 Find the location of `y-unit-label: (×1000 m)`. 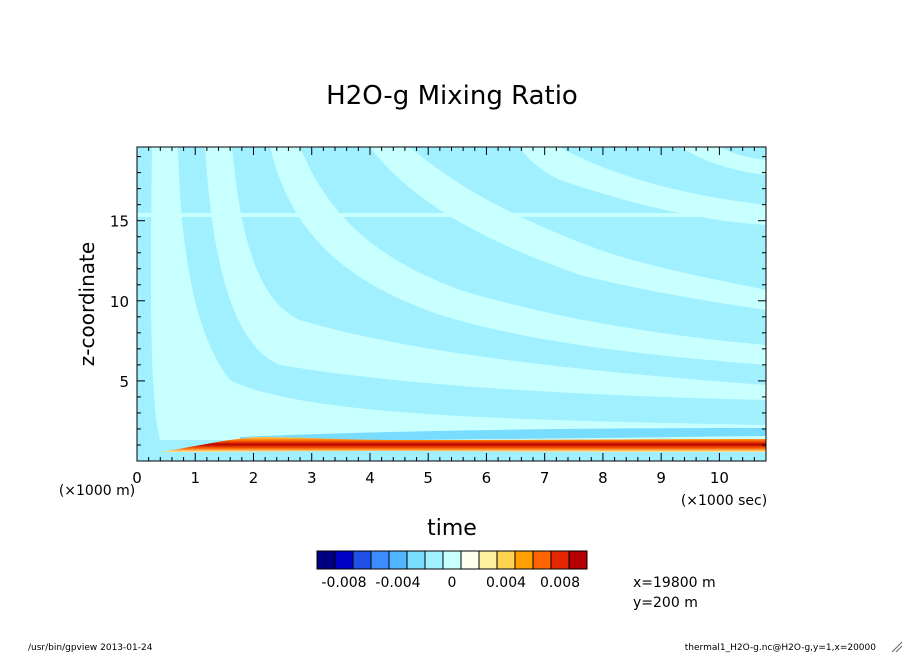

y-unit-label: (×1000 m) is located at coordinates (97, 491).